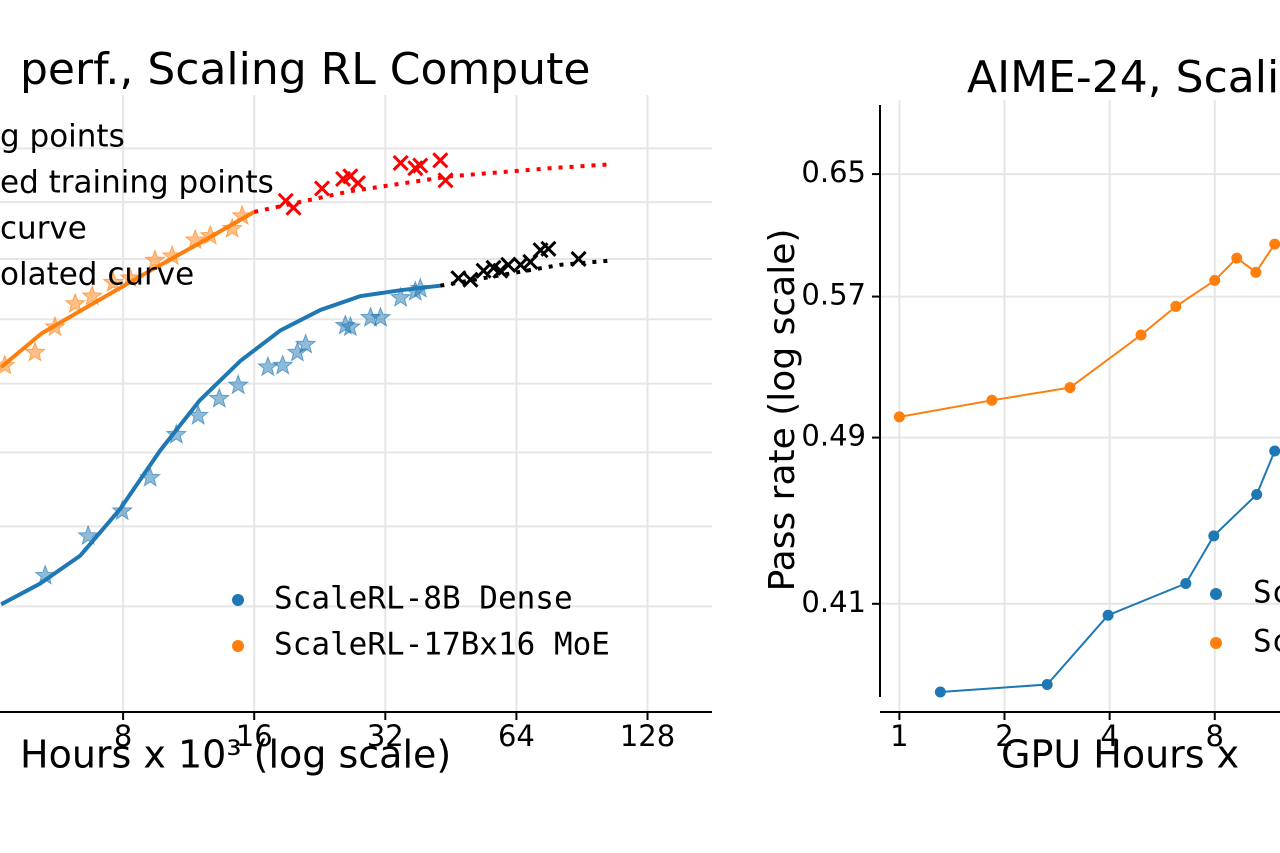 The height and width of the screenshot is (853, 1280). Describe the element at coordinates (899, 736) in the screenshot. I see `x-tick-label: 1` at that location.